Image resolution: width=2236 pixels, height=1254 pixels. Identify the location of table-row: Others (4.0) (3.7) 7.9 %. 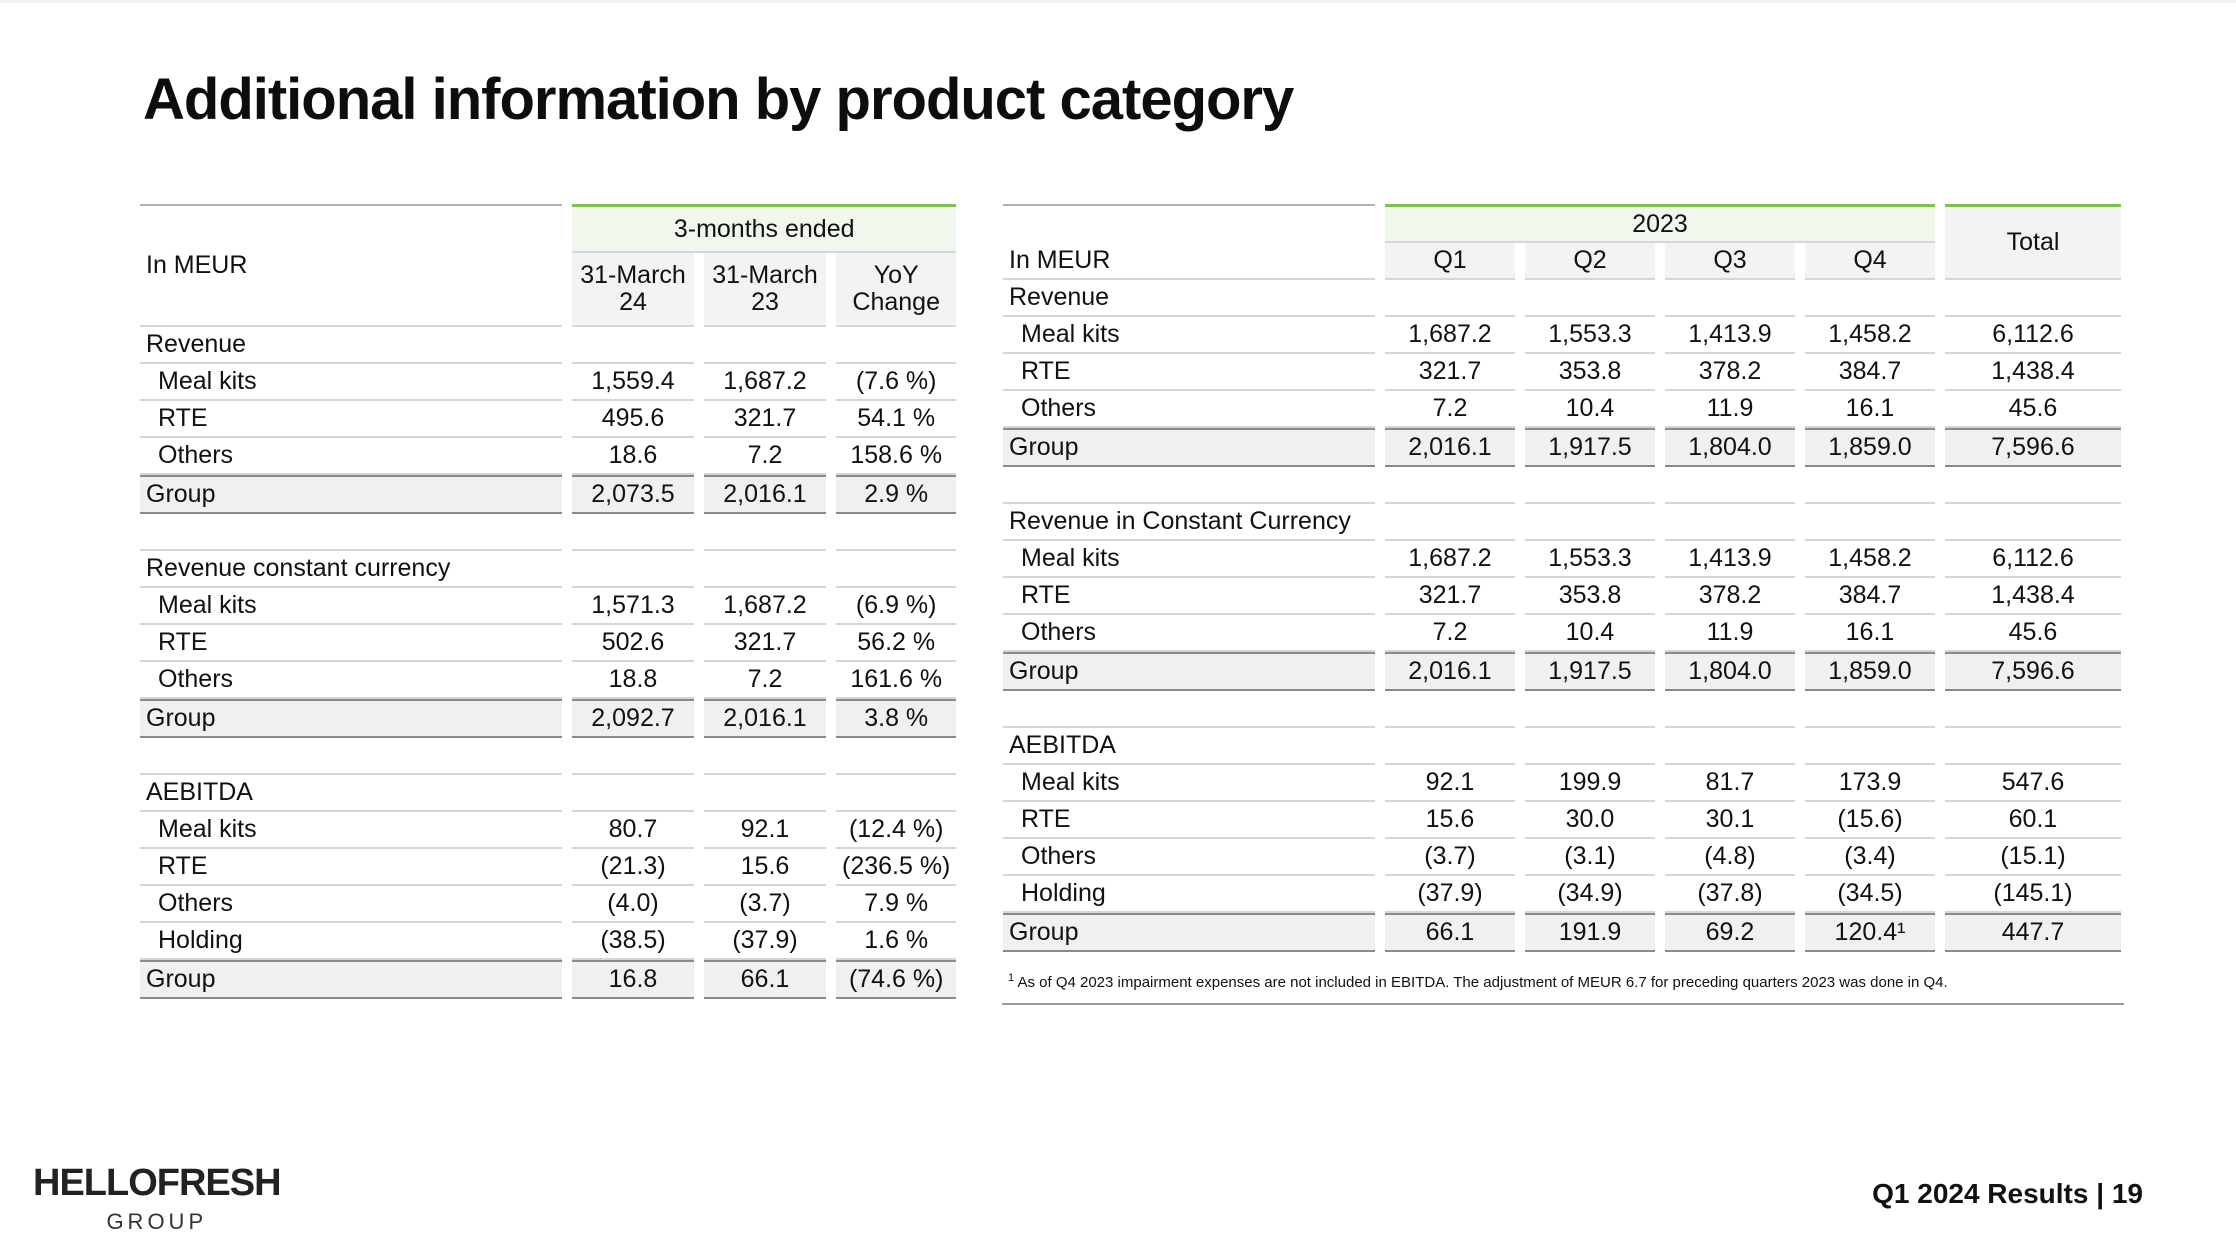
(548, 904).